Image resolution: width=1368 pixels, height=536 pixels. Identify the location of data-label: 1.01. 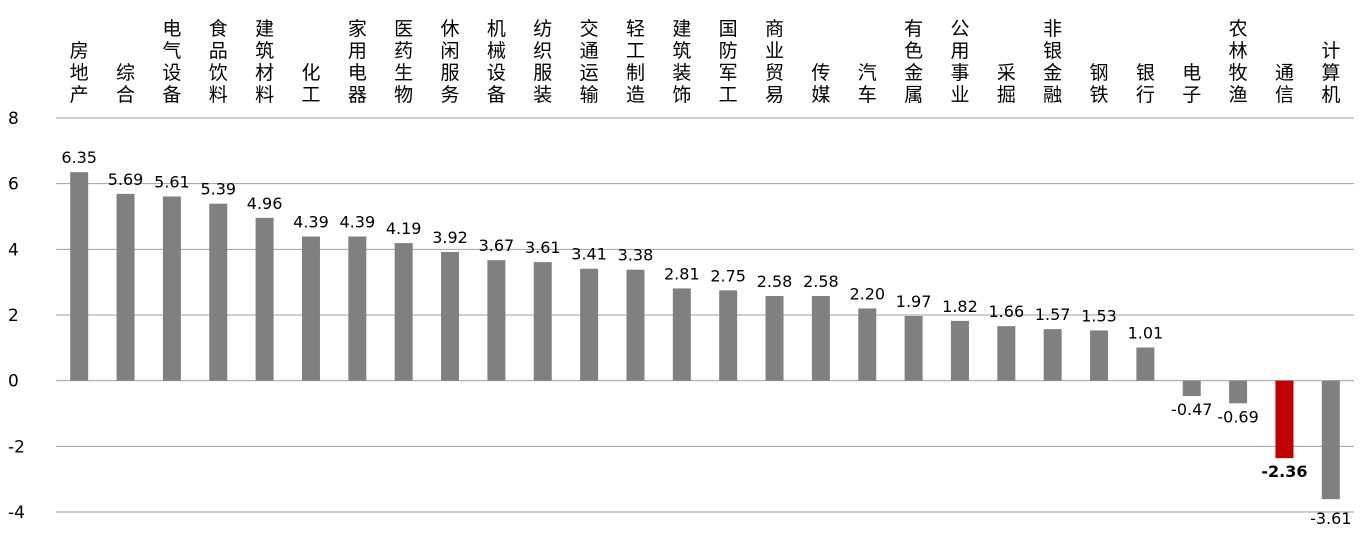
(1146, 333).